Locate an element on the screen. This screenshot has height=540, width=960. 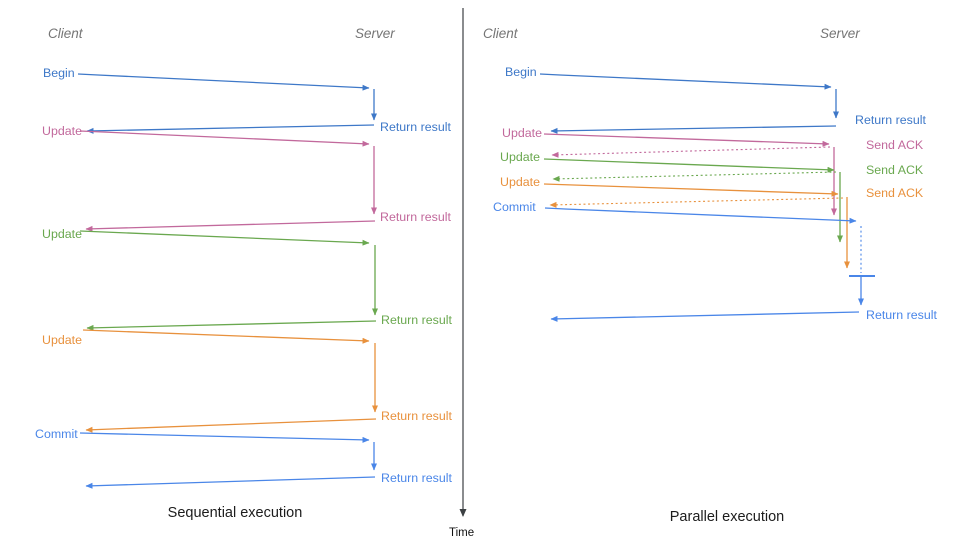
seq-begin-request-line is located at coordinates (223, 82).